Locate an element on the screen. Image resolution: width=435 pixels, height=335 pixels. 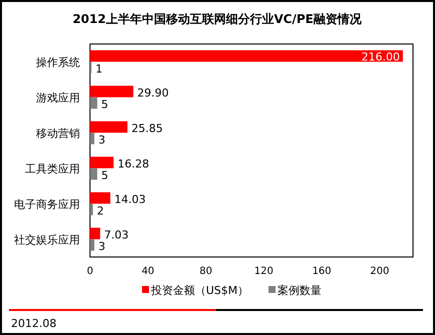
chart-title: 2012上半年中国移动互联网细分行业VC/PE融资情况 is located at coordinates (217, 19).